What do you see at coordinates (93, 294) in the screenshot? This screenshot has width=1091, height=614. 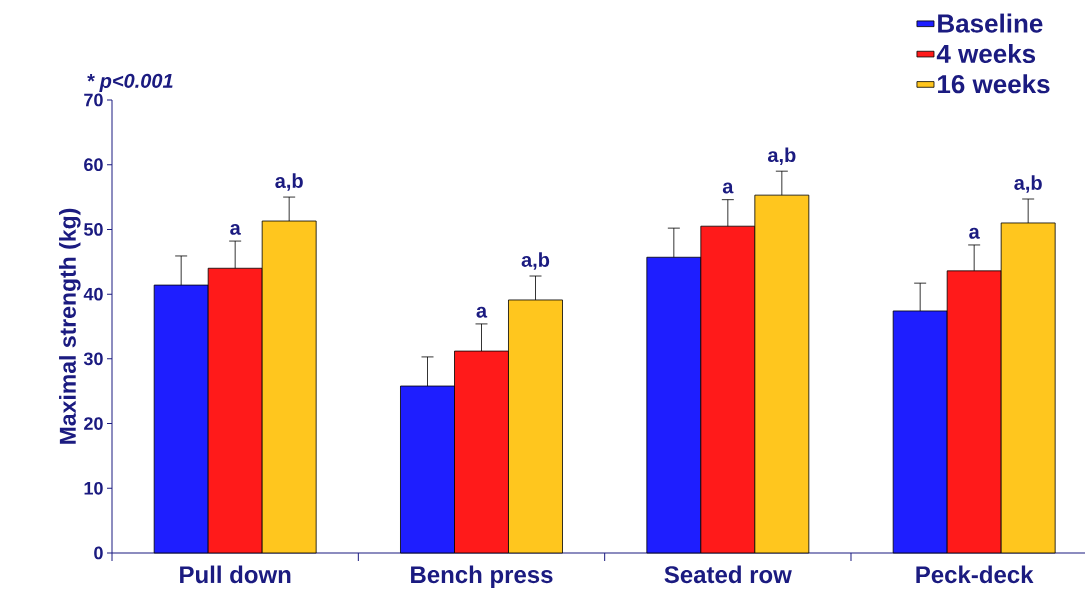 I see `y-tick-label: 40` at bounding box center [93, 294].